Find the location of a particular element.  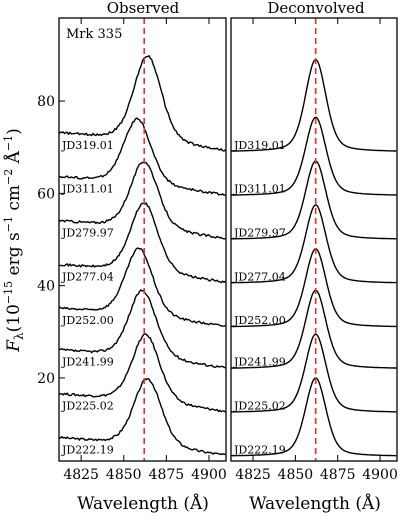

y-tick-label: 80 is located at coordinates (46, 102).